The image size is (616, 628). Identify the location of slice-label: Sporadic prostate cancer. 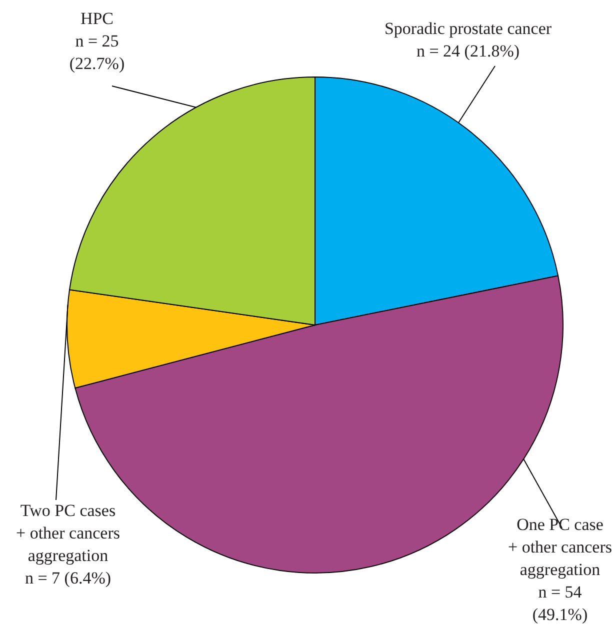
(468, 28).